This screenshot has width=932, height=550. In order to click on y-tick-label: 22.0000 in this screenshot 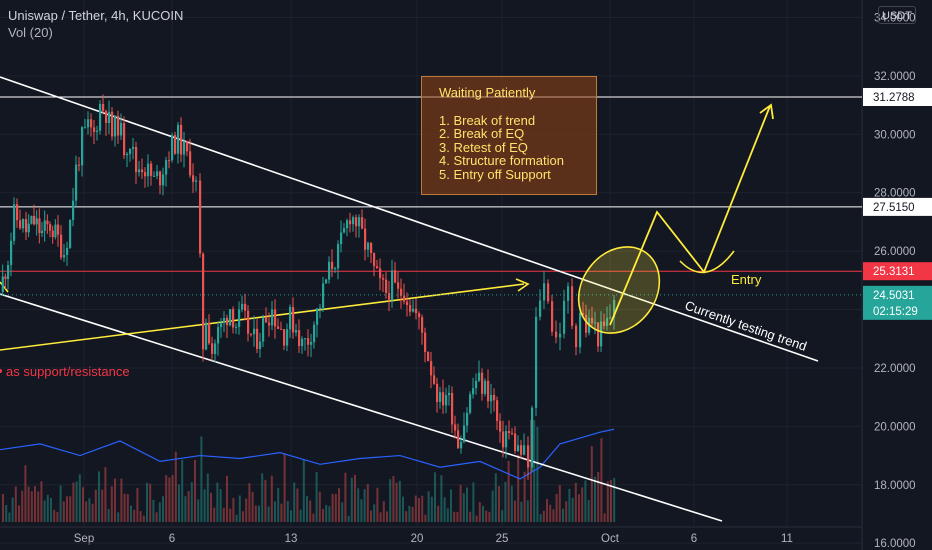, I will do `click(895, 369)`.